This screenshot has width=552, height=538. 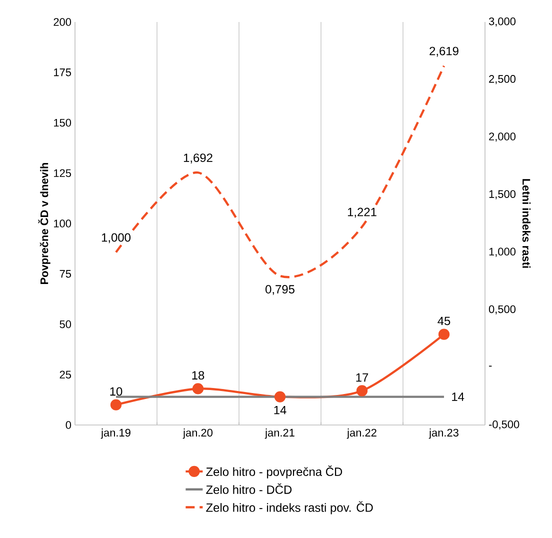 What do you see at coordinates (198, 159) in the screenshot?
I see `data-label: 1,692` at bounding box center [198, 159].